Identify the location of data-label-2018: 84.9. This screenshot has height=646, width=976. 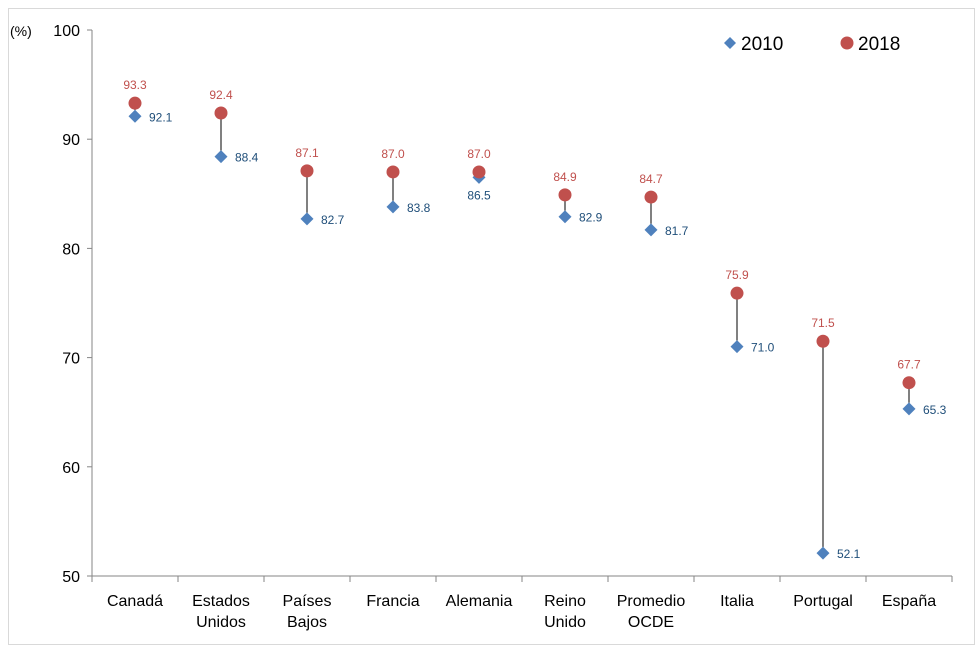
(565, 177).